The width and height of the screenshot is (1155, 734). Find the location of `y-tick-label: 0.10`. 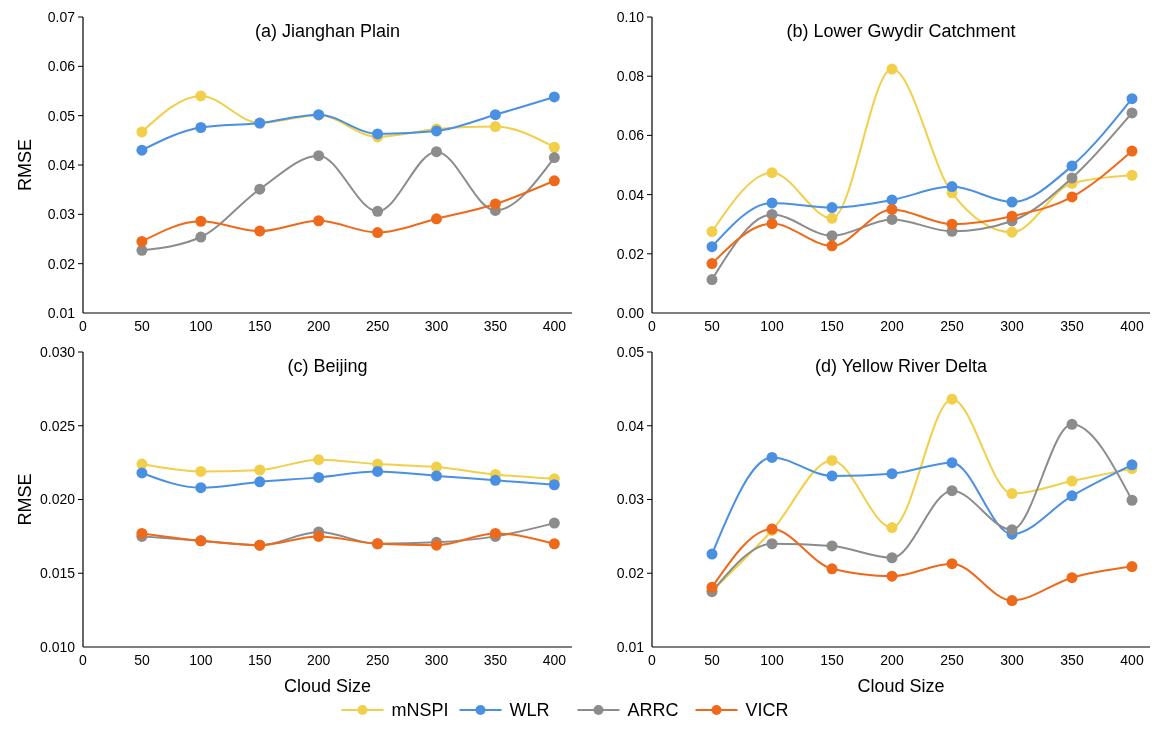

y-tick-label: 0.10 is located at coordinates (630, 16).